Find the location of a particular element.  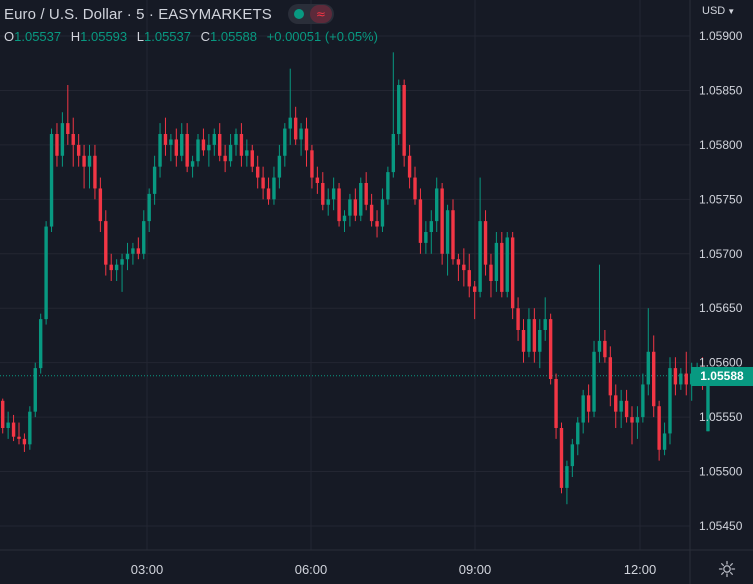

price-tick-label: 1.05750 is located at coordinates (721, 199).